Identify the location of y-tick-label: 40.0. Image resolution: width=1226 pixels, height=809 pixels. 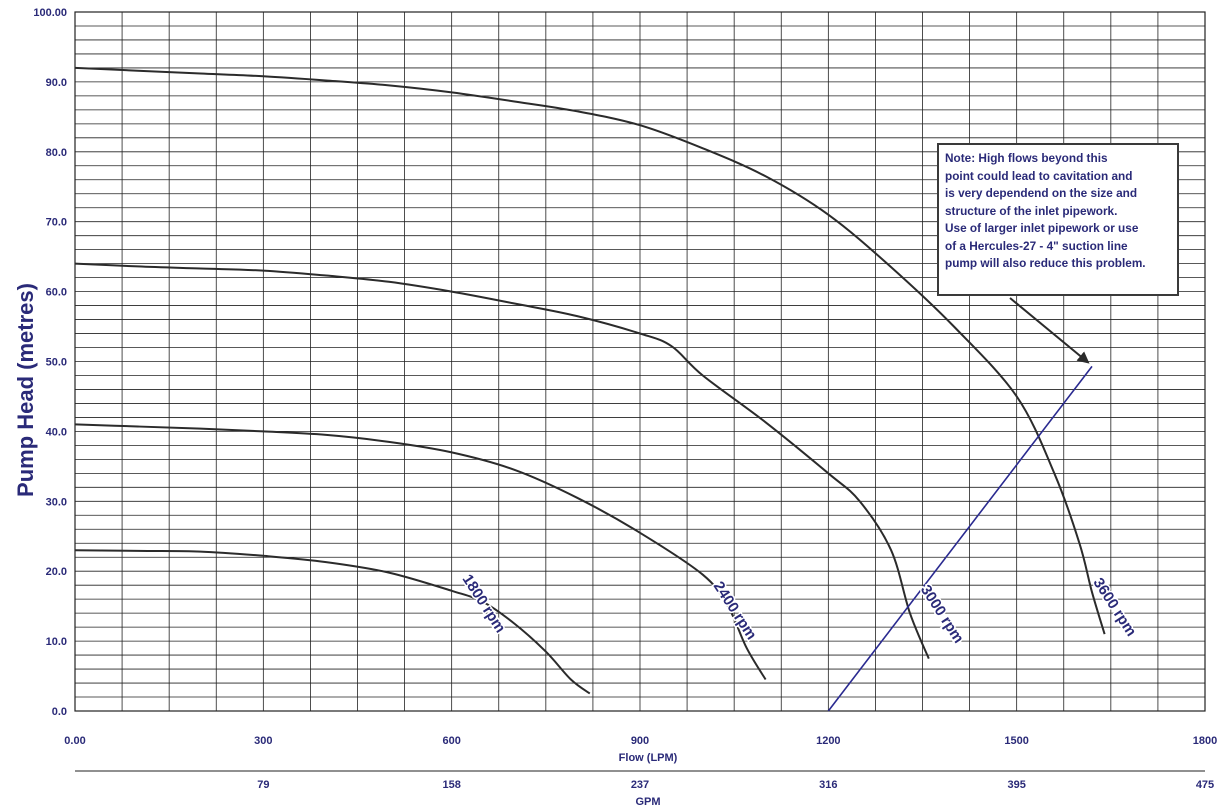
(56, 432).